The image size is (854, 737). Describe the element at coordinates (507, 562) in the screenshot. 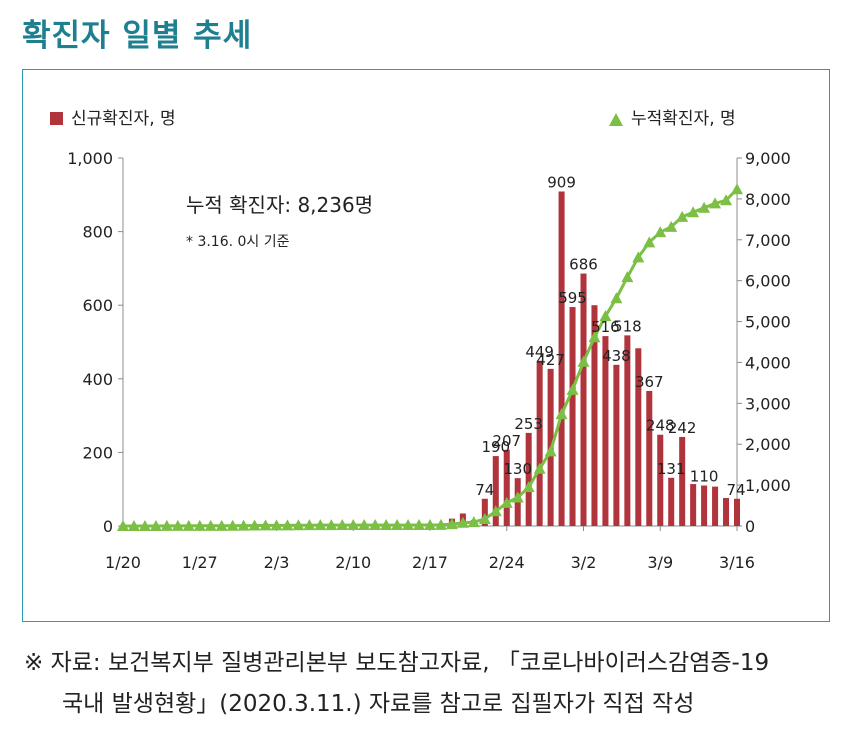

I see `x-tick-label: 2/24` at that location.